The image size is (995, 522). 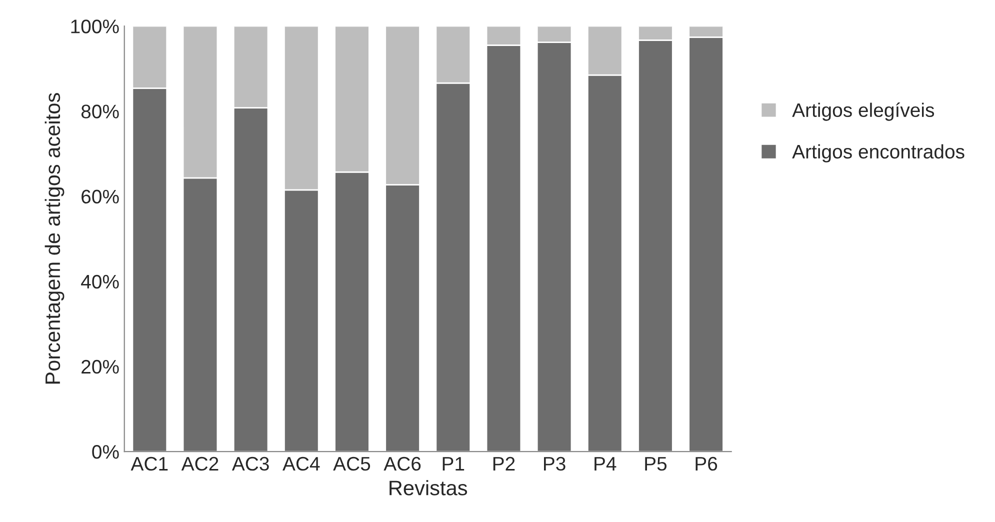 What do you see at coordinates (100, 281) in the screenshot?
I see `y-tick-label: 40%` at bounding box center [100, 281].